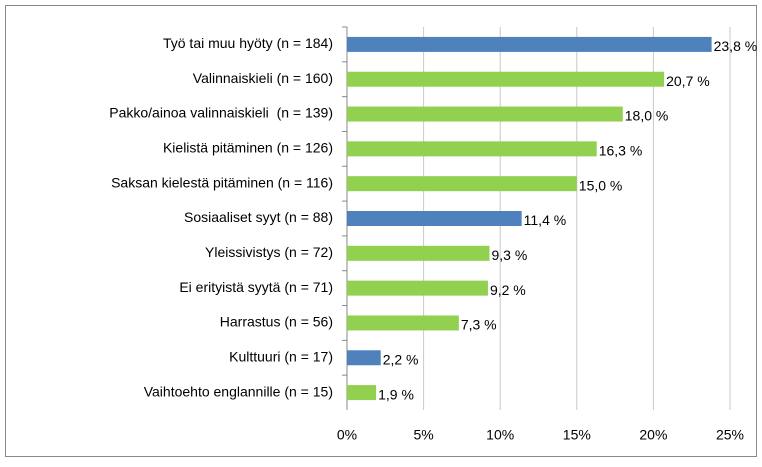 This screenshot has width=762, height=467. What do you see at coordinates (221, 113) in the screenshot?
I see `y-tick-label: Pakko/ainoa valinnaiskieli (n = 139)` at bounding box center [221, 113].